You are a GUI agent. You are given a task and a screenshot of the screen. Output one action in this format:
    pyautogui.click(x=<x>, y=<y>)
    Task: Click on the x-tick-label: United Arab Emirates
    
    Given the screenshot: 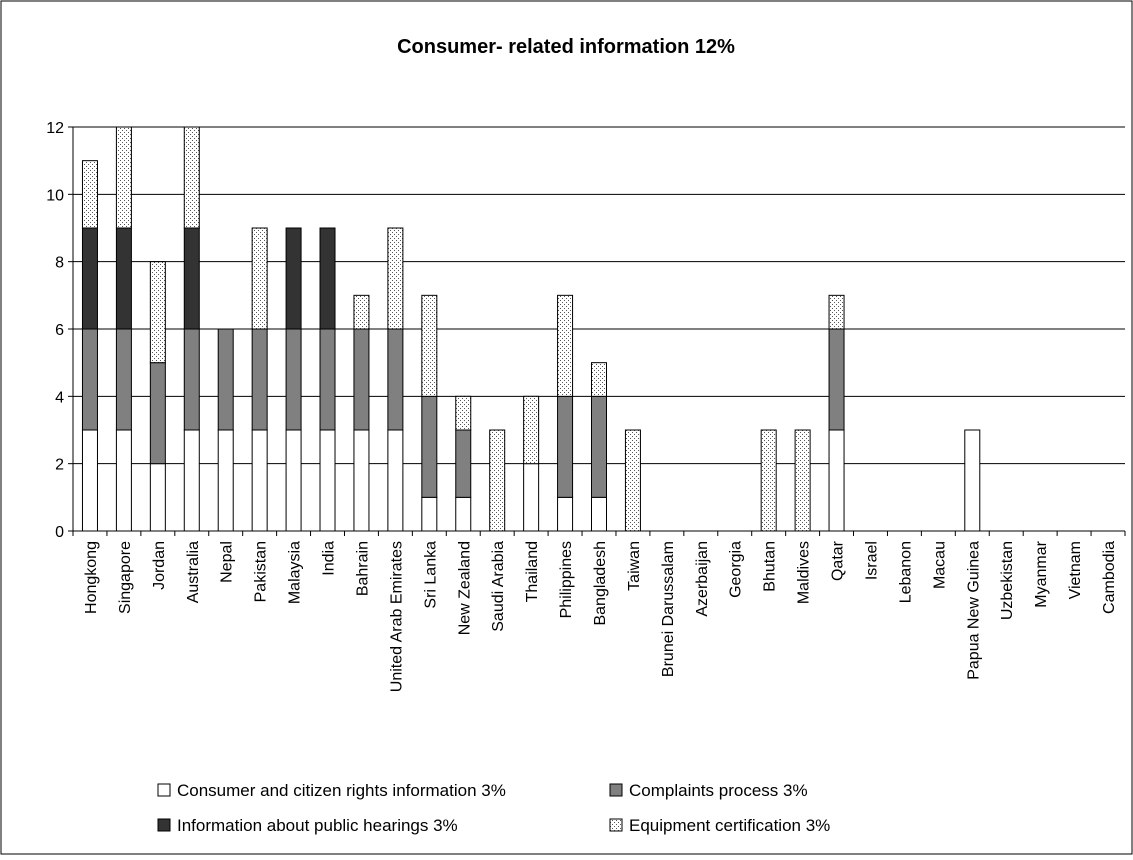 What is the action you would take?
    pyautogui.click(x=396, y=616)
    